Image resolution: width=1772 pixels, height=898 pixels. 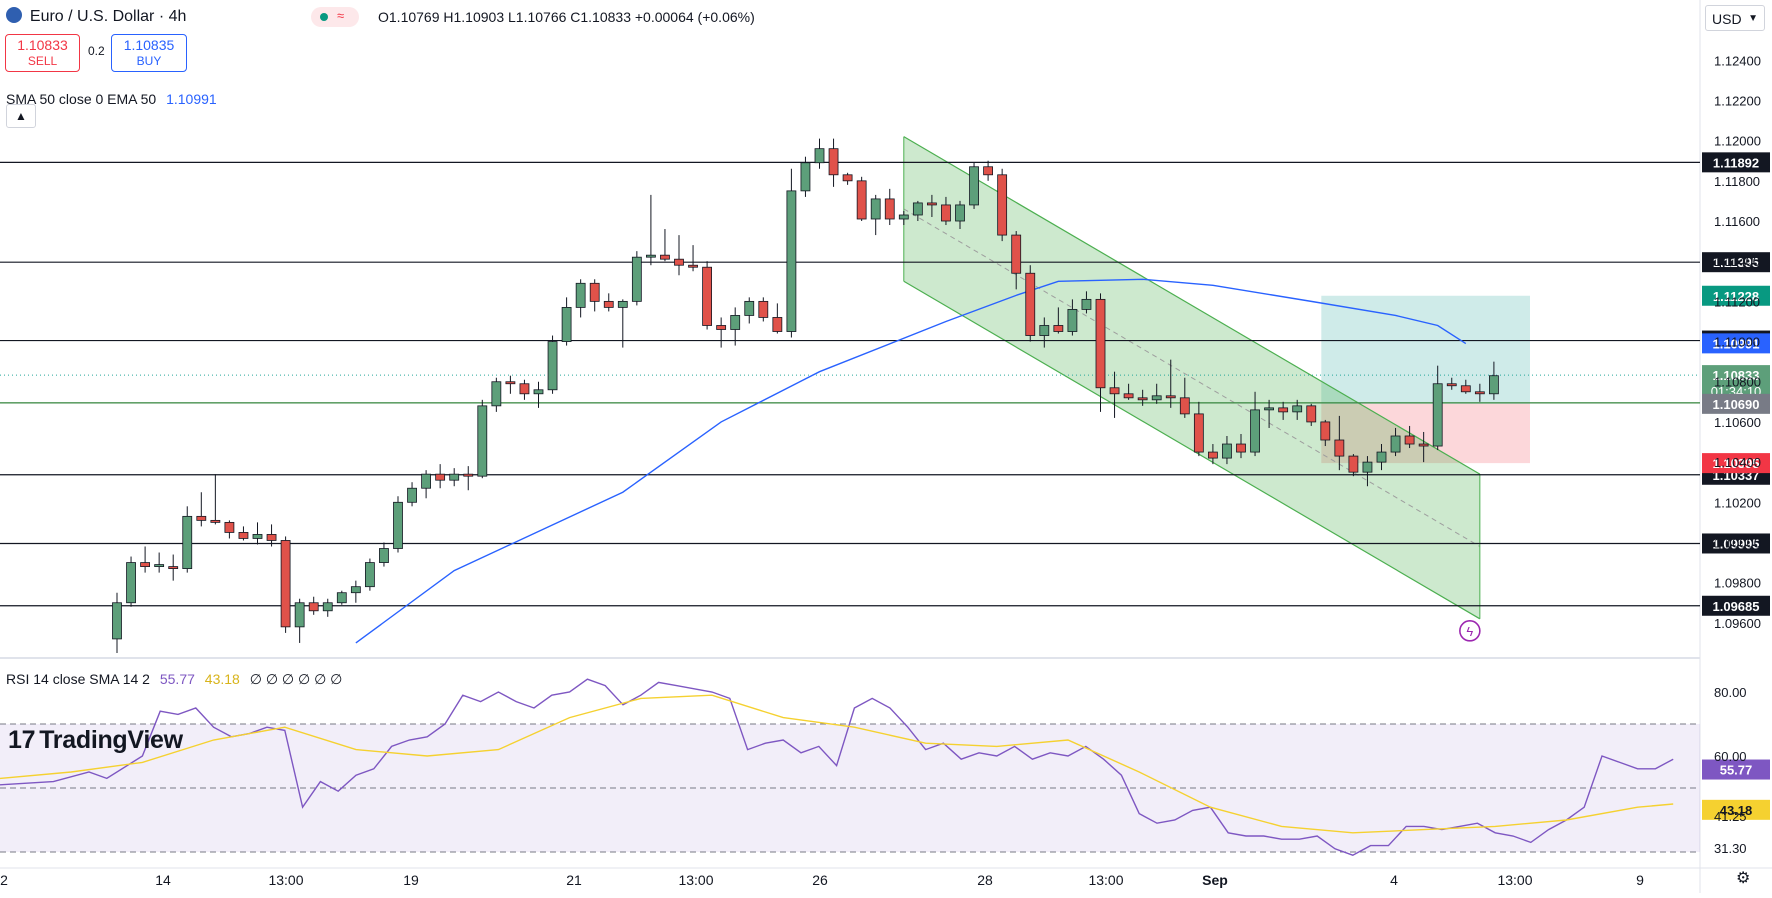 I want to click on tradingview-logo: 17 TradingView, so click(x=95, y=740).